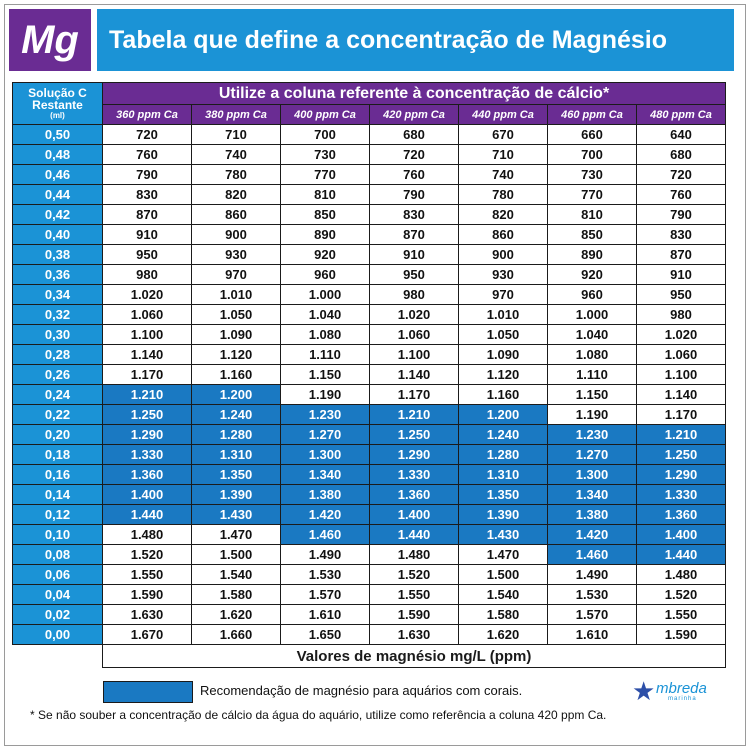 The height and width of the screenshot is (750, 750). What do you see at coordinates (414, 314) in the screenshot?
I see `table-cell: 1.020` at bounding box center [414, 314].